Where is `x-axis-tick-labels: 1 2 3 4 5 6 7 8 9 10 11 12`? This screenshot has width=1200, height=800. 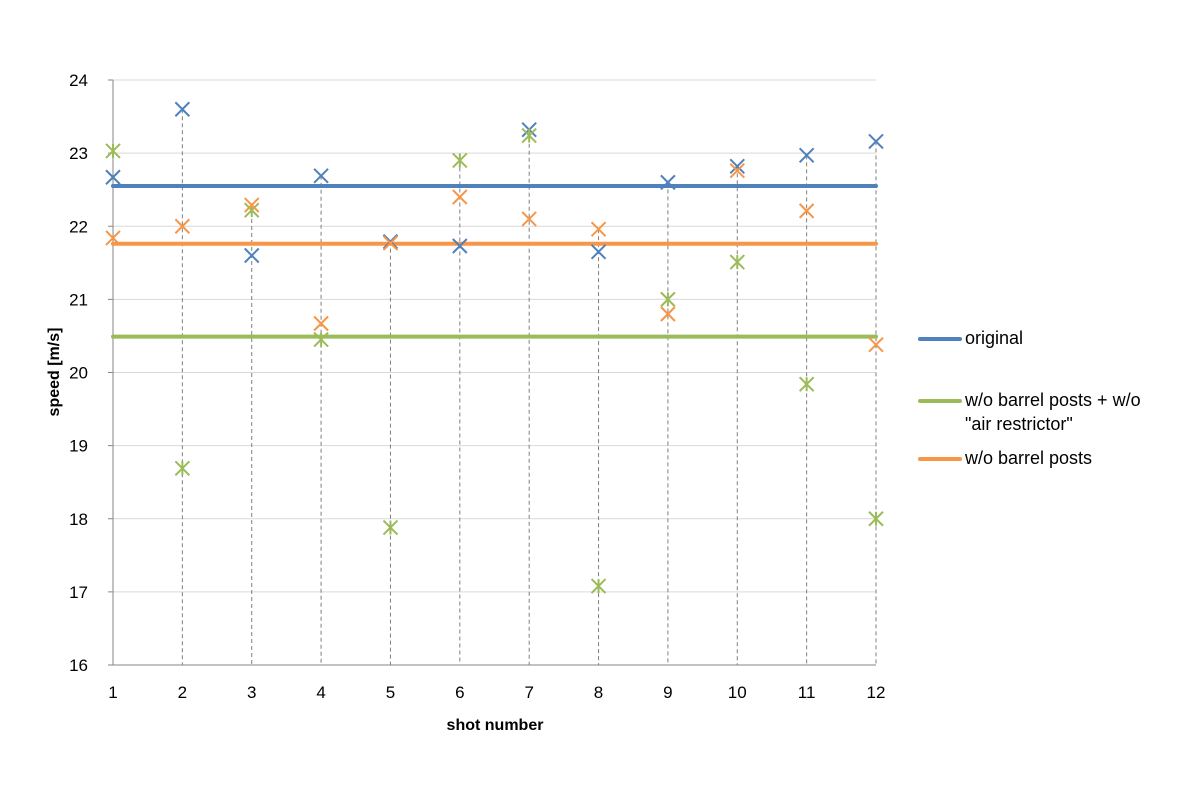 x-axis-tick-labels: 1 2 3 4 5 6 7 8 9 10 11 12 is located at coordinates (496, 692).